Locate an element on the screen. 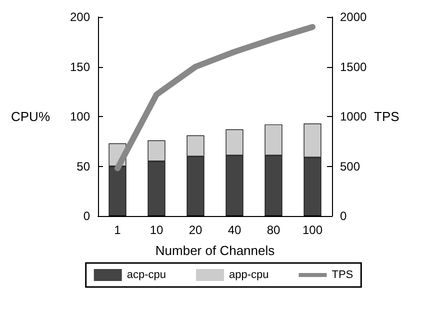 The width and height of the screenshot is (447, 321). x-tick-label: 100 is located at coordinates (312, 230).